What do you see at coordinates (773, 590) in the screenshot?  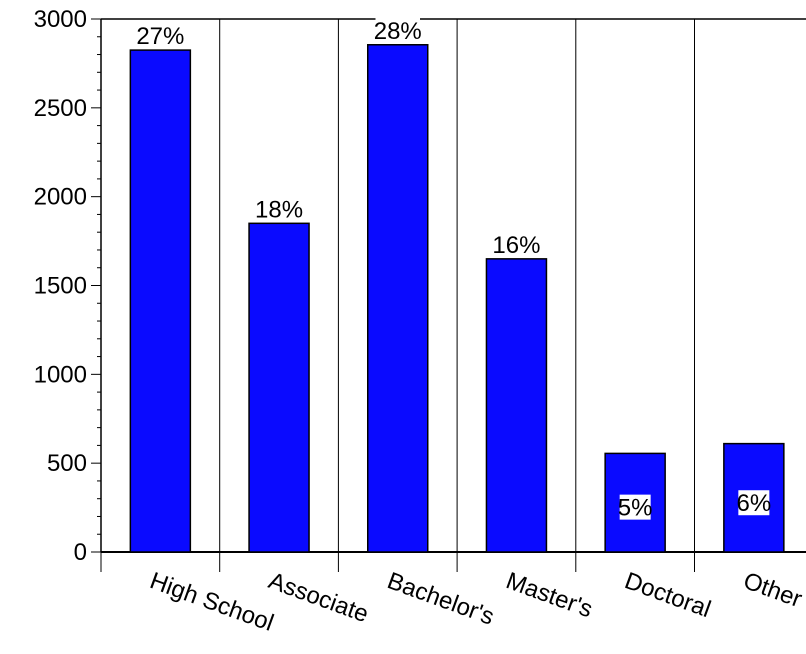 I see `x-tick-label: Other` at bounding box center [773, 590].